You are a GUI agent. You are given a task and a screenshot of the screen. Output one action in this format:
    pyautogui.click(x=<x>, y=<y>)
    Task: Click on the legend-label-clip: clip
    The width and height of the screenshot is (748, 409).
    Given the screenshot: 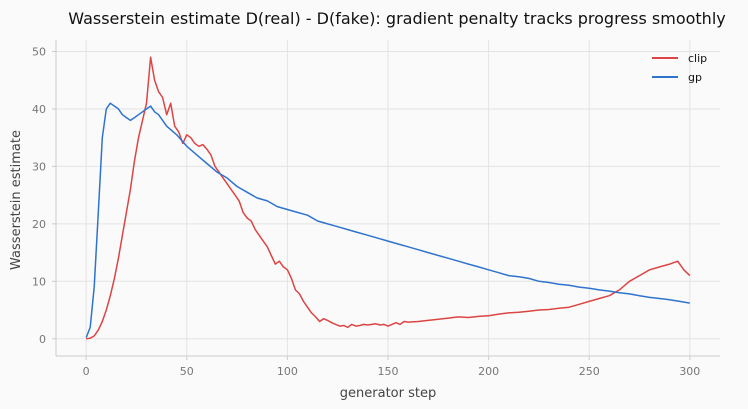 What is the action you would take?
    pyautogui.click(x=697, y=58)
    